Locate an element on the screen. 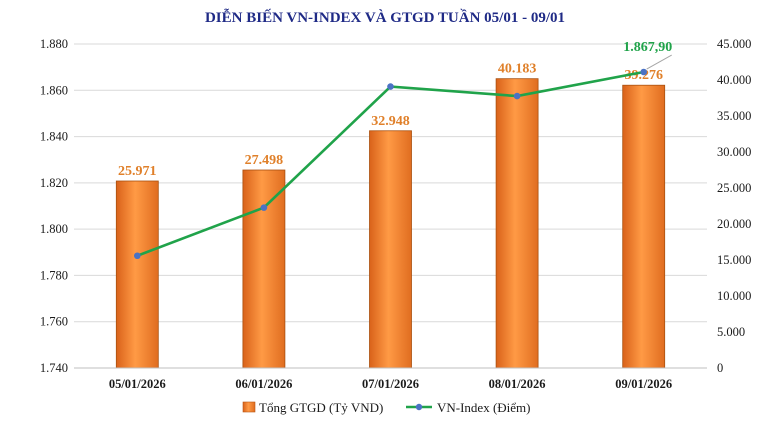  legend-bar-swatch is located at coordinates (249, 407).